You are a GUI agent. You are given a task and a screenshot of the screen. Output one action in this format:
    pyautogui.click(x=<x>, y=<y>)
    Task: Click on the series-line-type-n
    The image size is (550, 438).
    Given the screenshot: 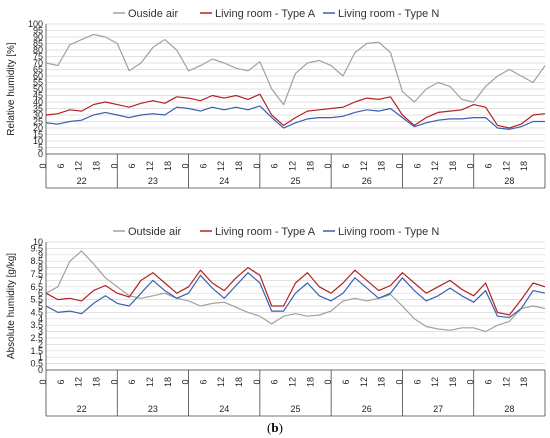 What is the action you would take?
    pyautogui.click(x=295, y=295)
    